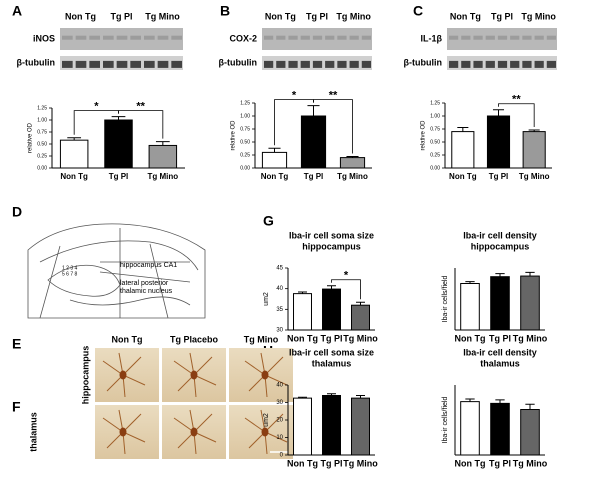 The height and width of the screenshot is (490, 600). Describe the element at coordinates (317, 16) in the screenshot. I see `lane-label: Tg Pl` at that location.